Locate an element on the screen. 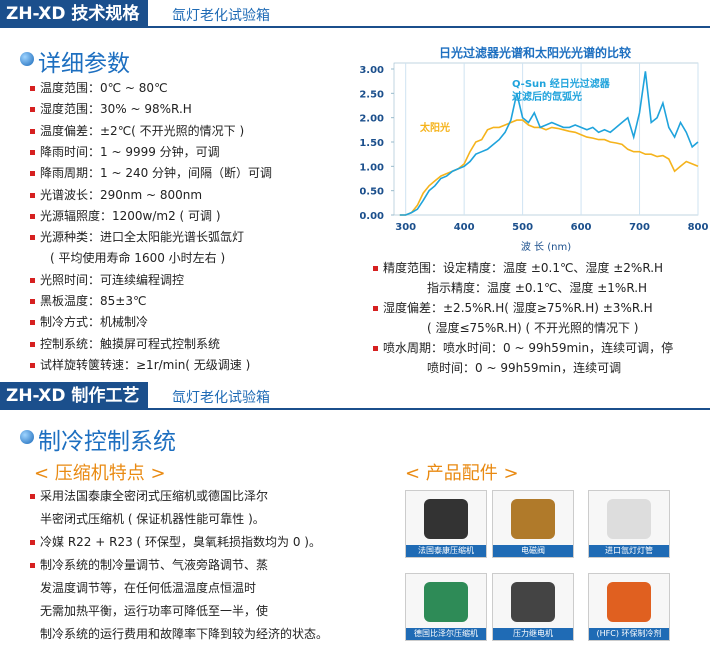 Image resolution: width=710 pixels, height=647 pixels. y-tick-label: 0.00 is located at coordinates (372, 216).